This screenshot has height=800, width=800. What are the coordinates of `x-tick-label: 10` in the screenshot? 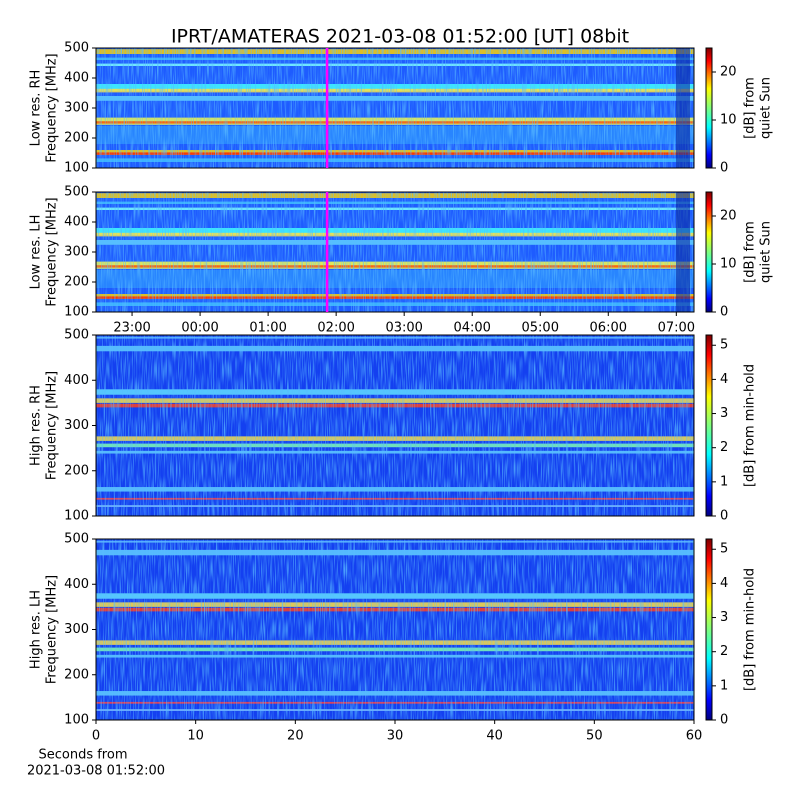 It's located at (195, 736).